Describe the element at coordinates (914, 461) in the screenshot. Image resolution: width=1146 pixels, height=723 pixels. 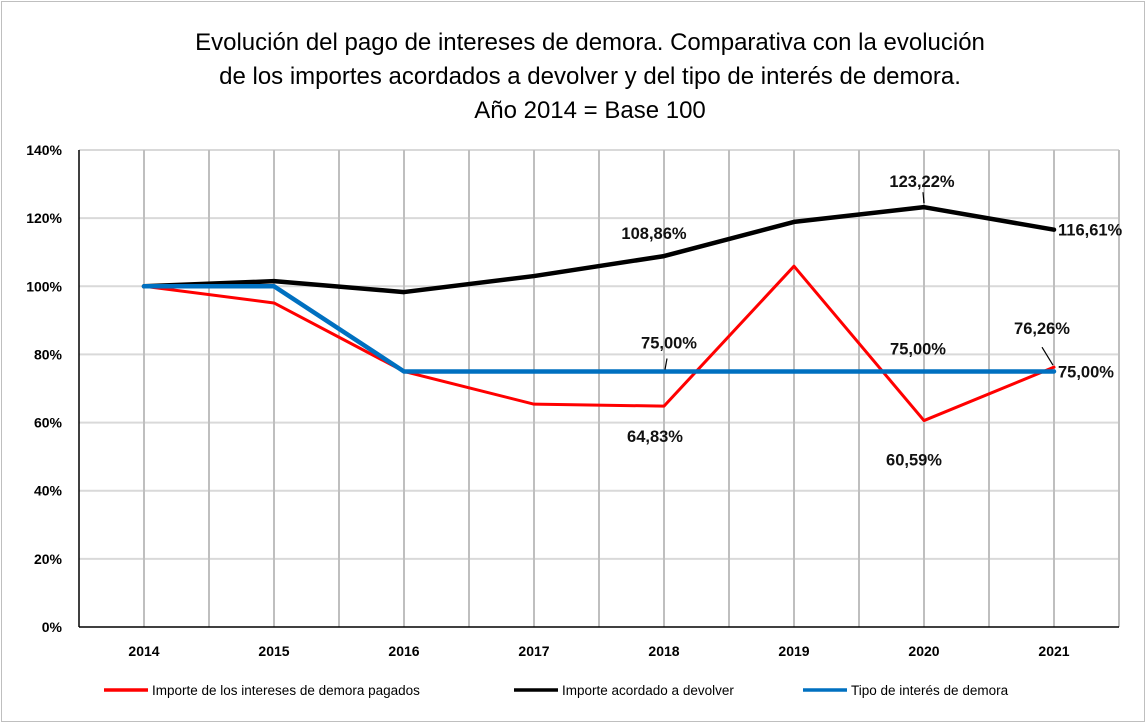
I see `data-label: 60,59%` at that location.